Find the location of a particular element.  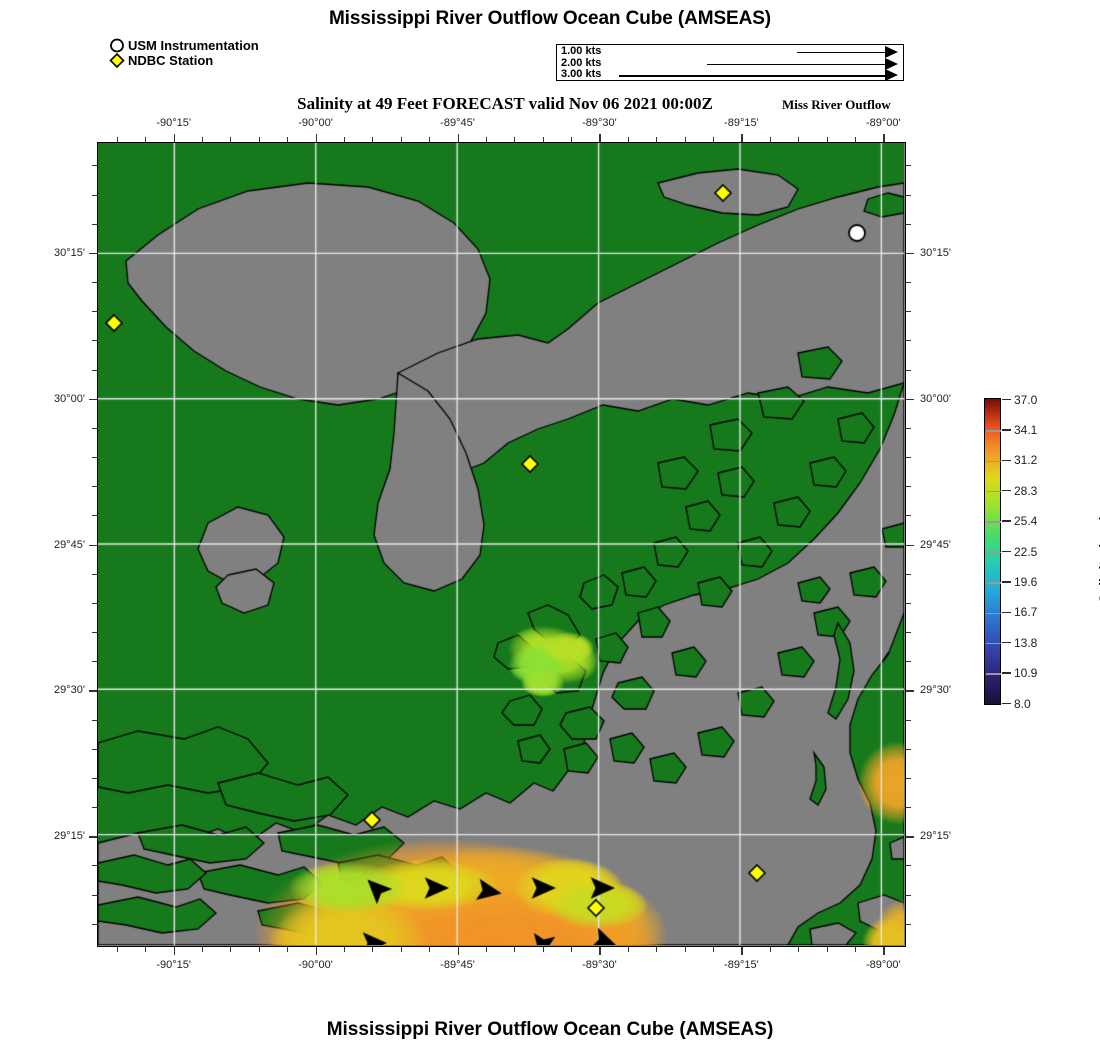

vector-scale-arrowhead is located at coordinates (891, 52).